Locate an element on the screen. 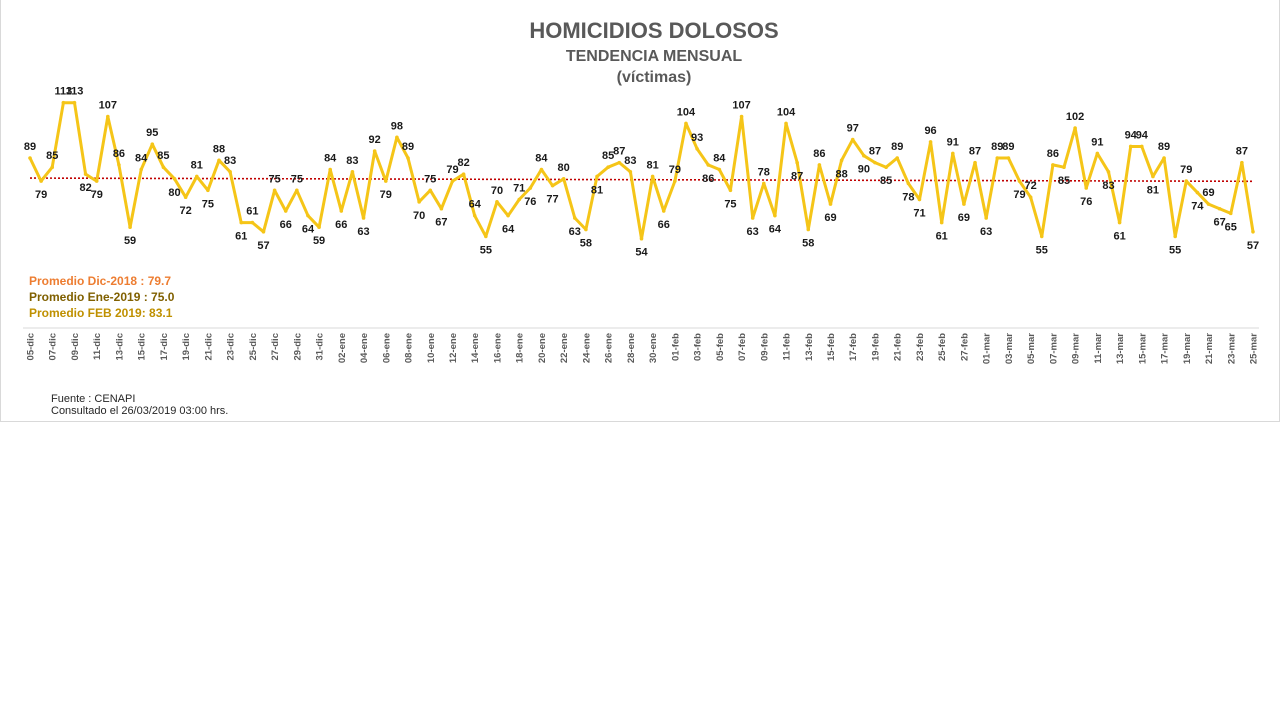  x-tick-label: 21-dic is located at coordinates (208, 346).